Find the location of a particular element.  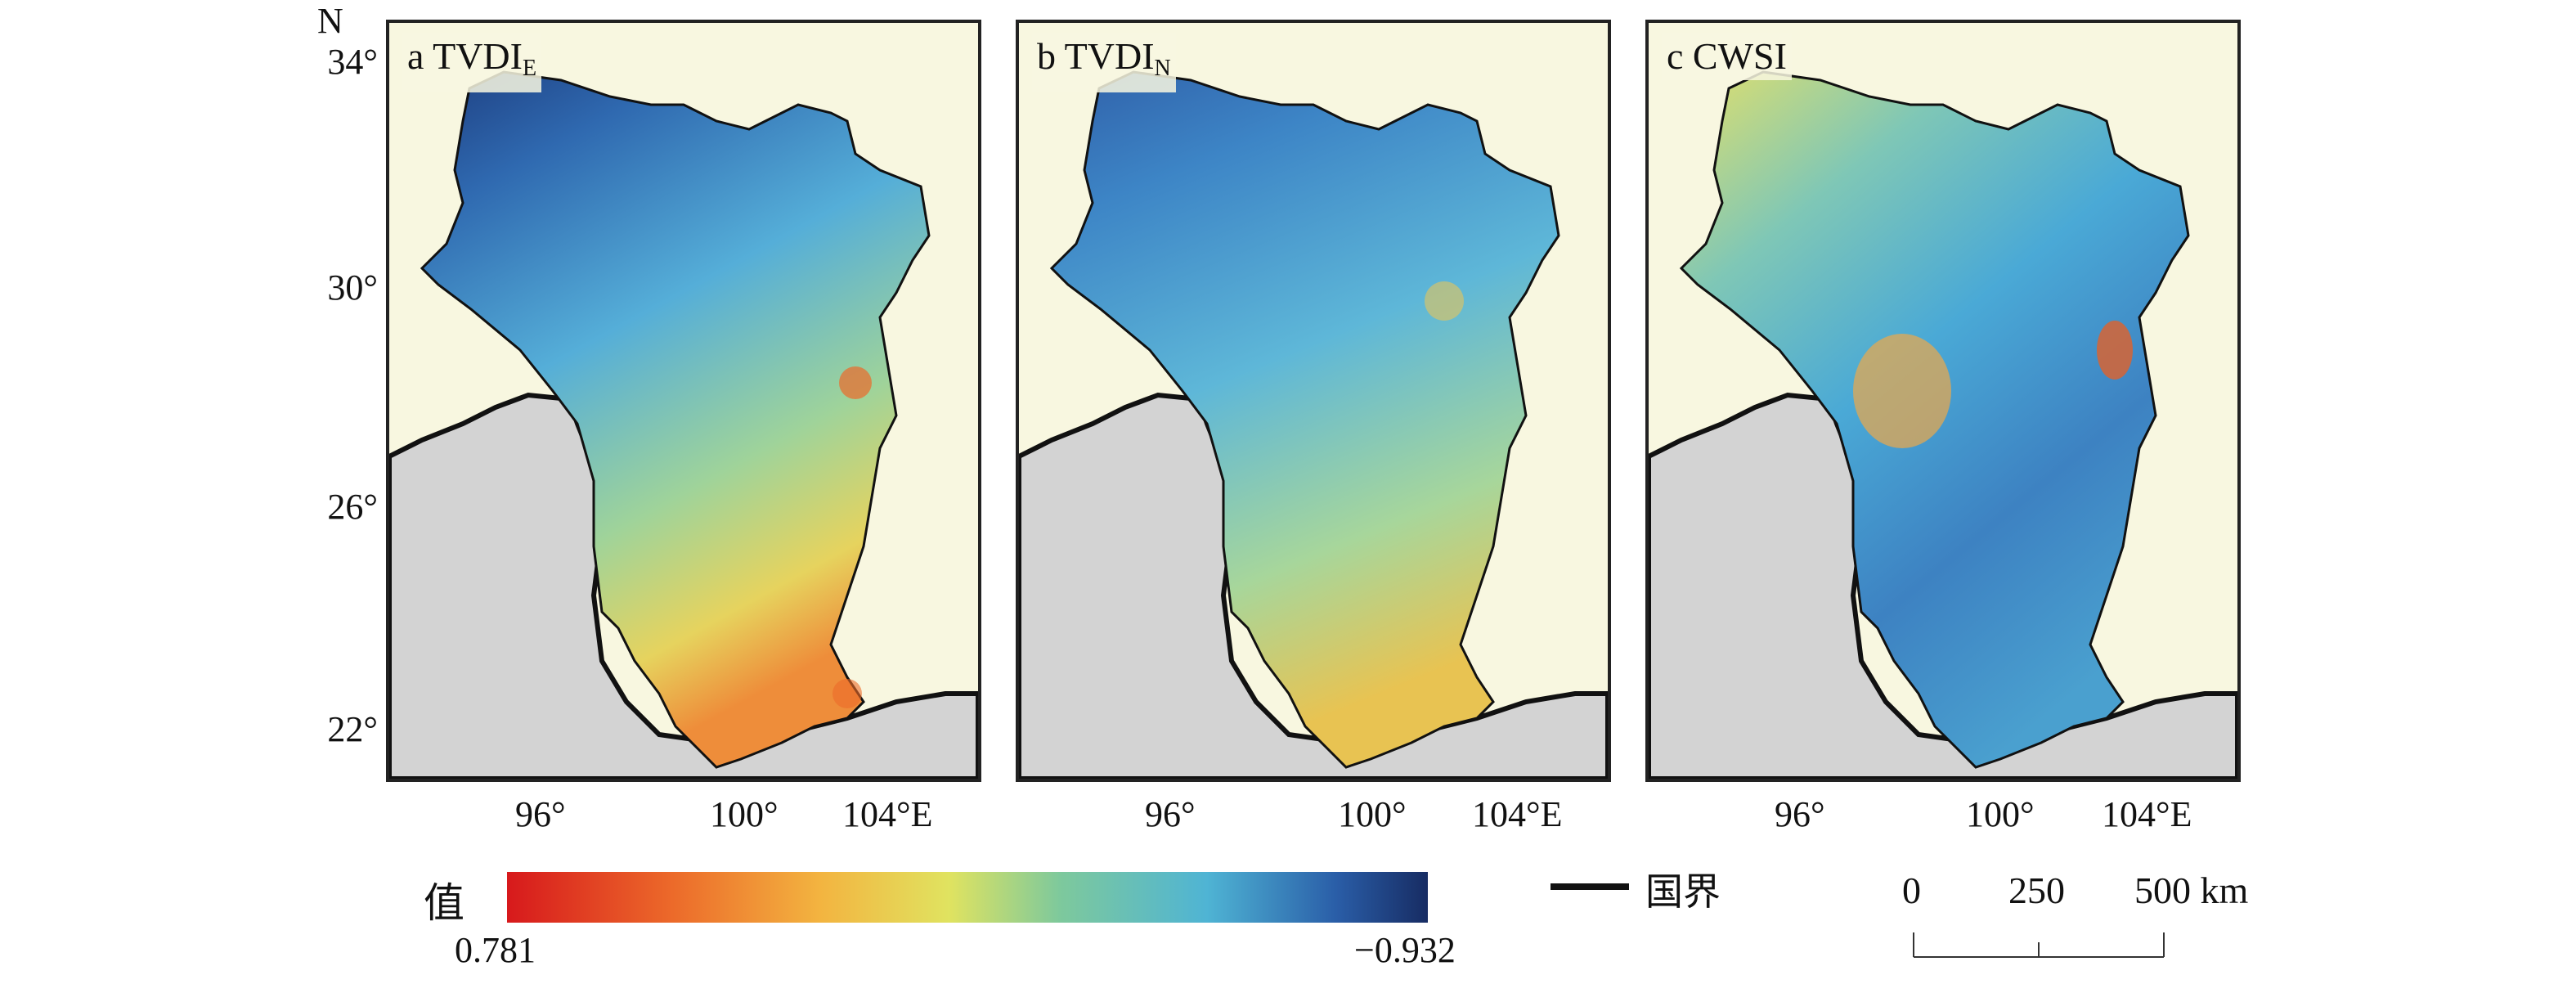

study-area-a is located at coordinates (675, 420).